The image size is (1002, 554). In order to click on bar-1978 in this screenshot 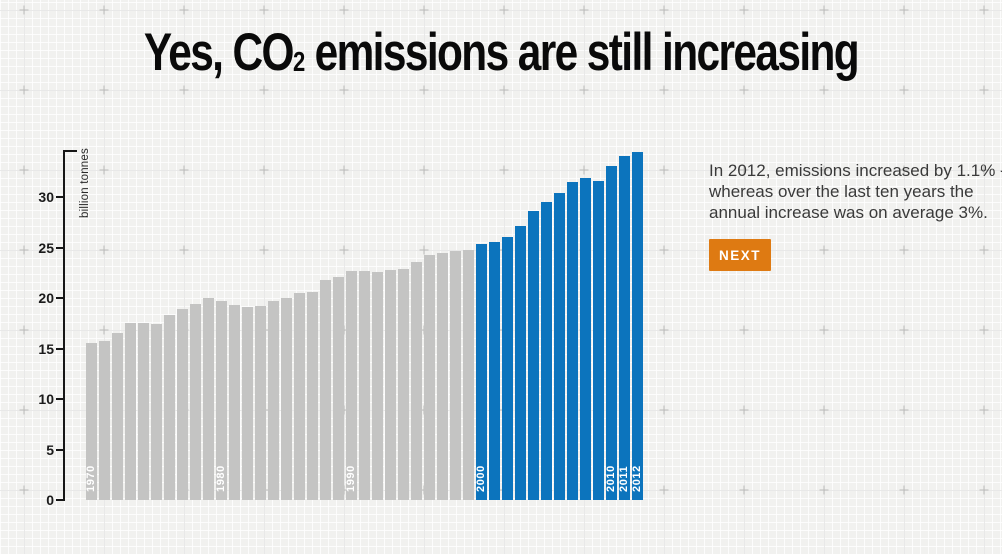, I will do `click(196, 402)`.